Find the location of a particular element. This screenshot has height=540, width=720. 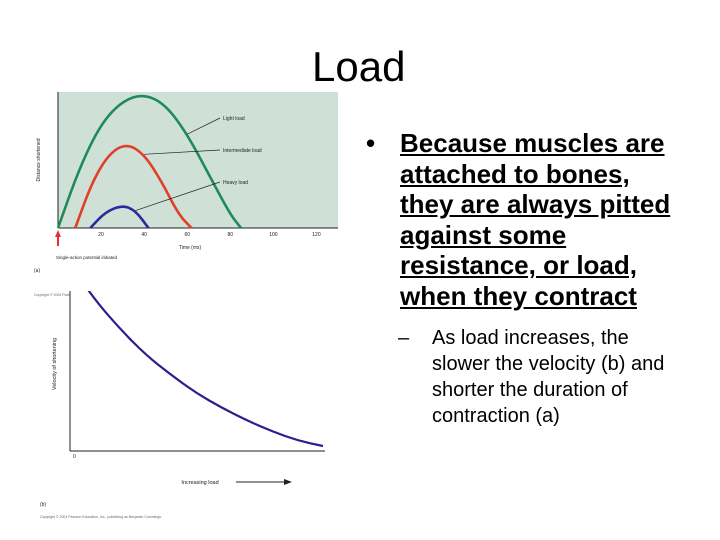

panel-b-xlabel: Increasing load is located at coordinates (199, 483).